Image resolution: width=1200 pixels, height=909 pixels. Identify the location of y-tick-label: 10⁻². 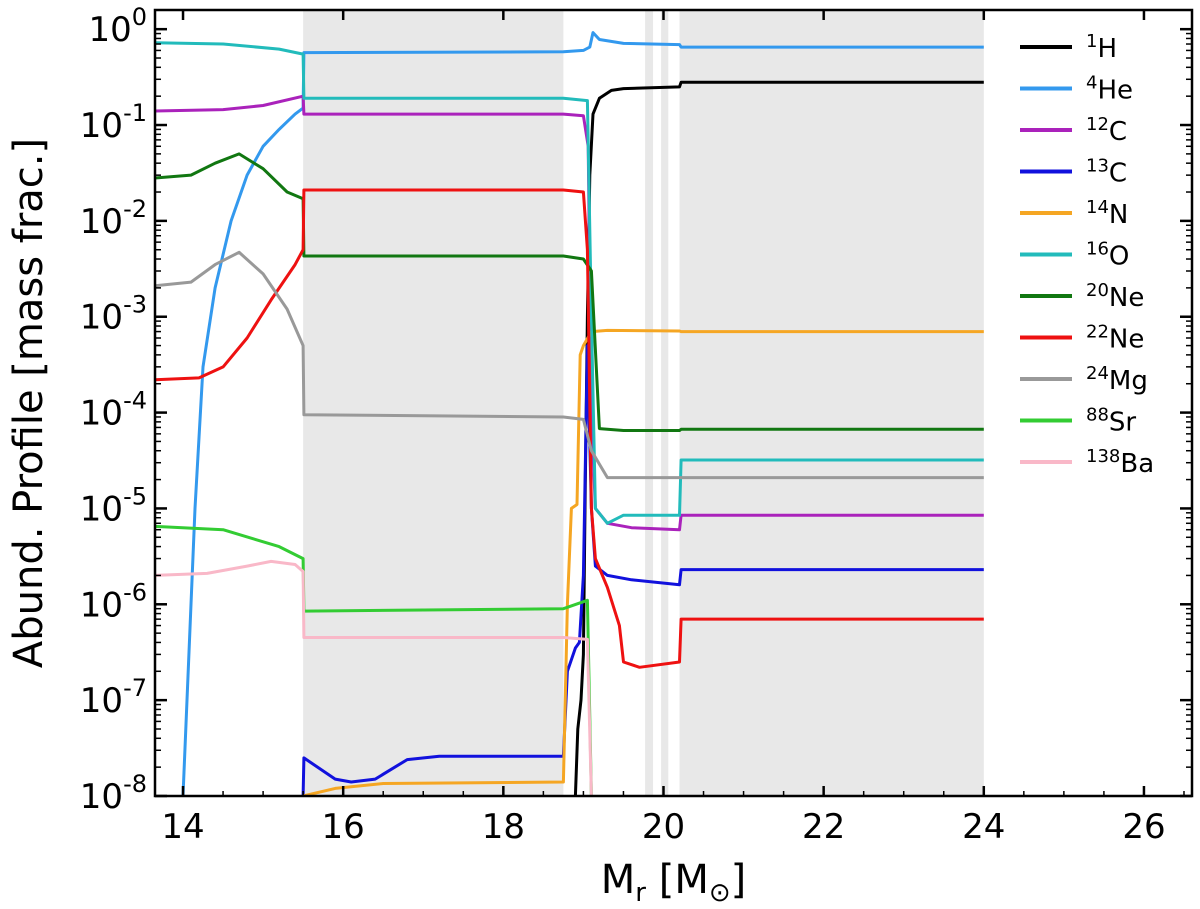
(113, 218).